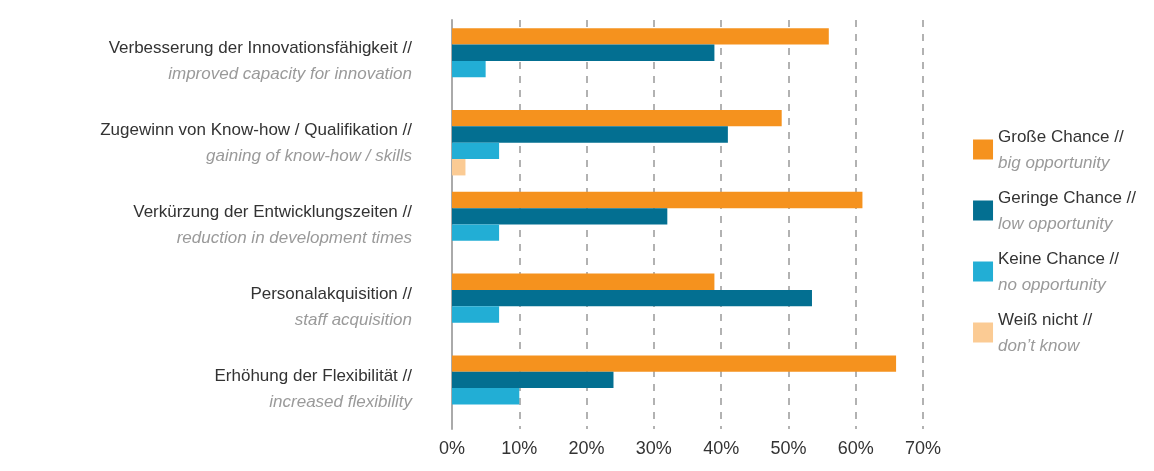 The width and height of the screenshot is (1154, 471). I want to click on x-tick-label: 40%, so click(721, 448).